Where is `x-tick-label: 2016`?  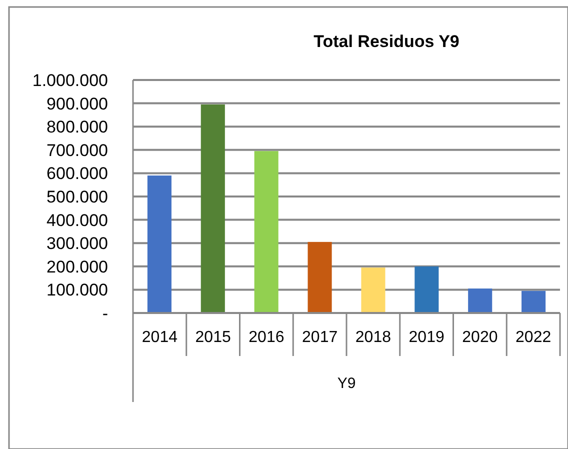 x-tick-label: 2016 is located at coordinates (266, 337).